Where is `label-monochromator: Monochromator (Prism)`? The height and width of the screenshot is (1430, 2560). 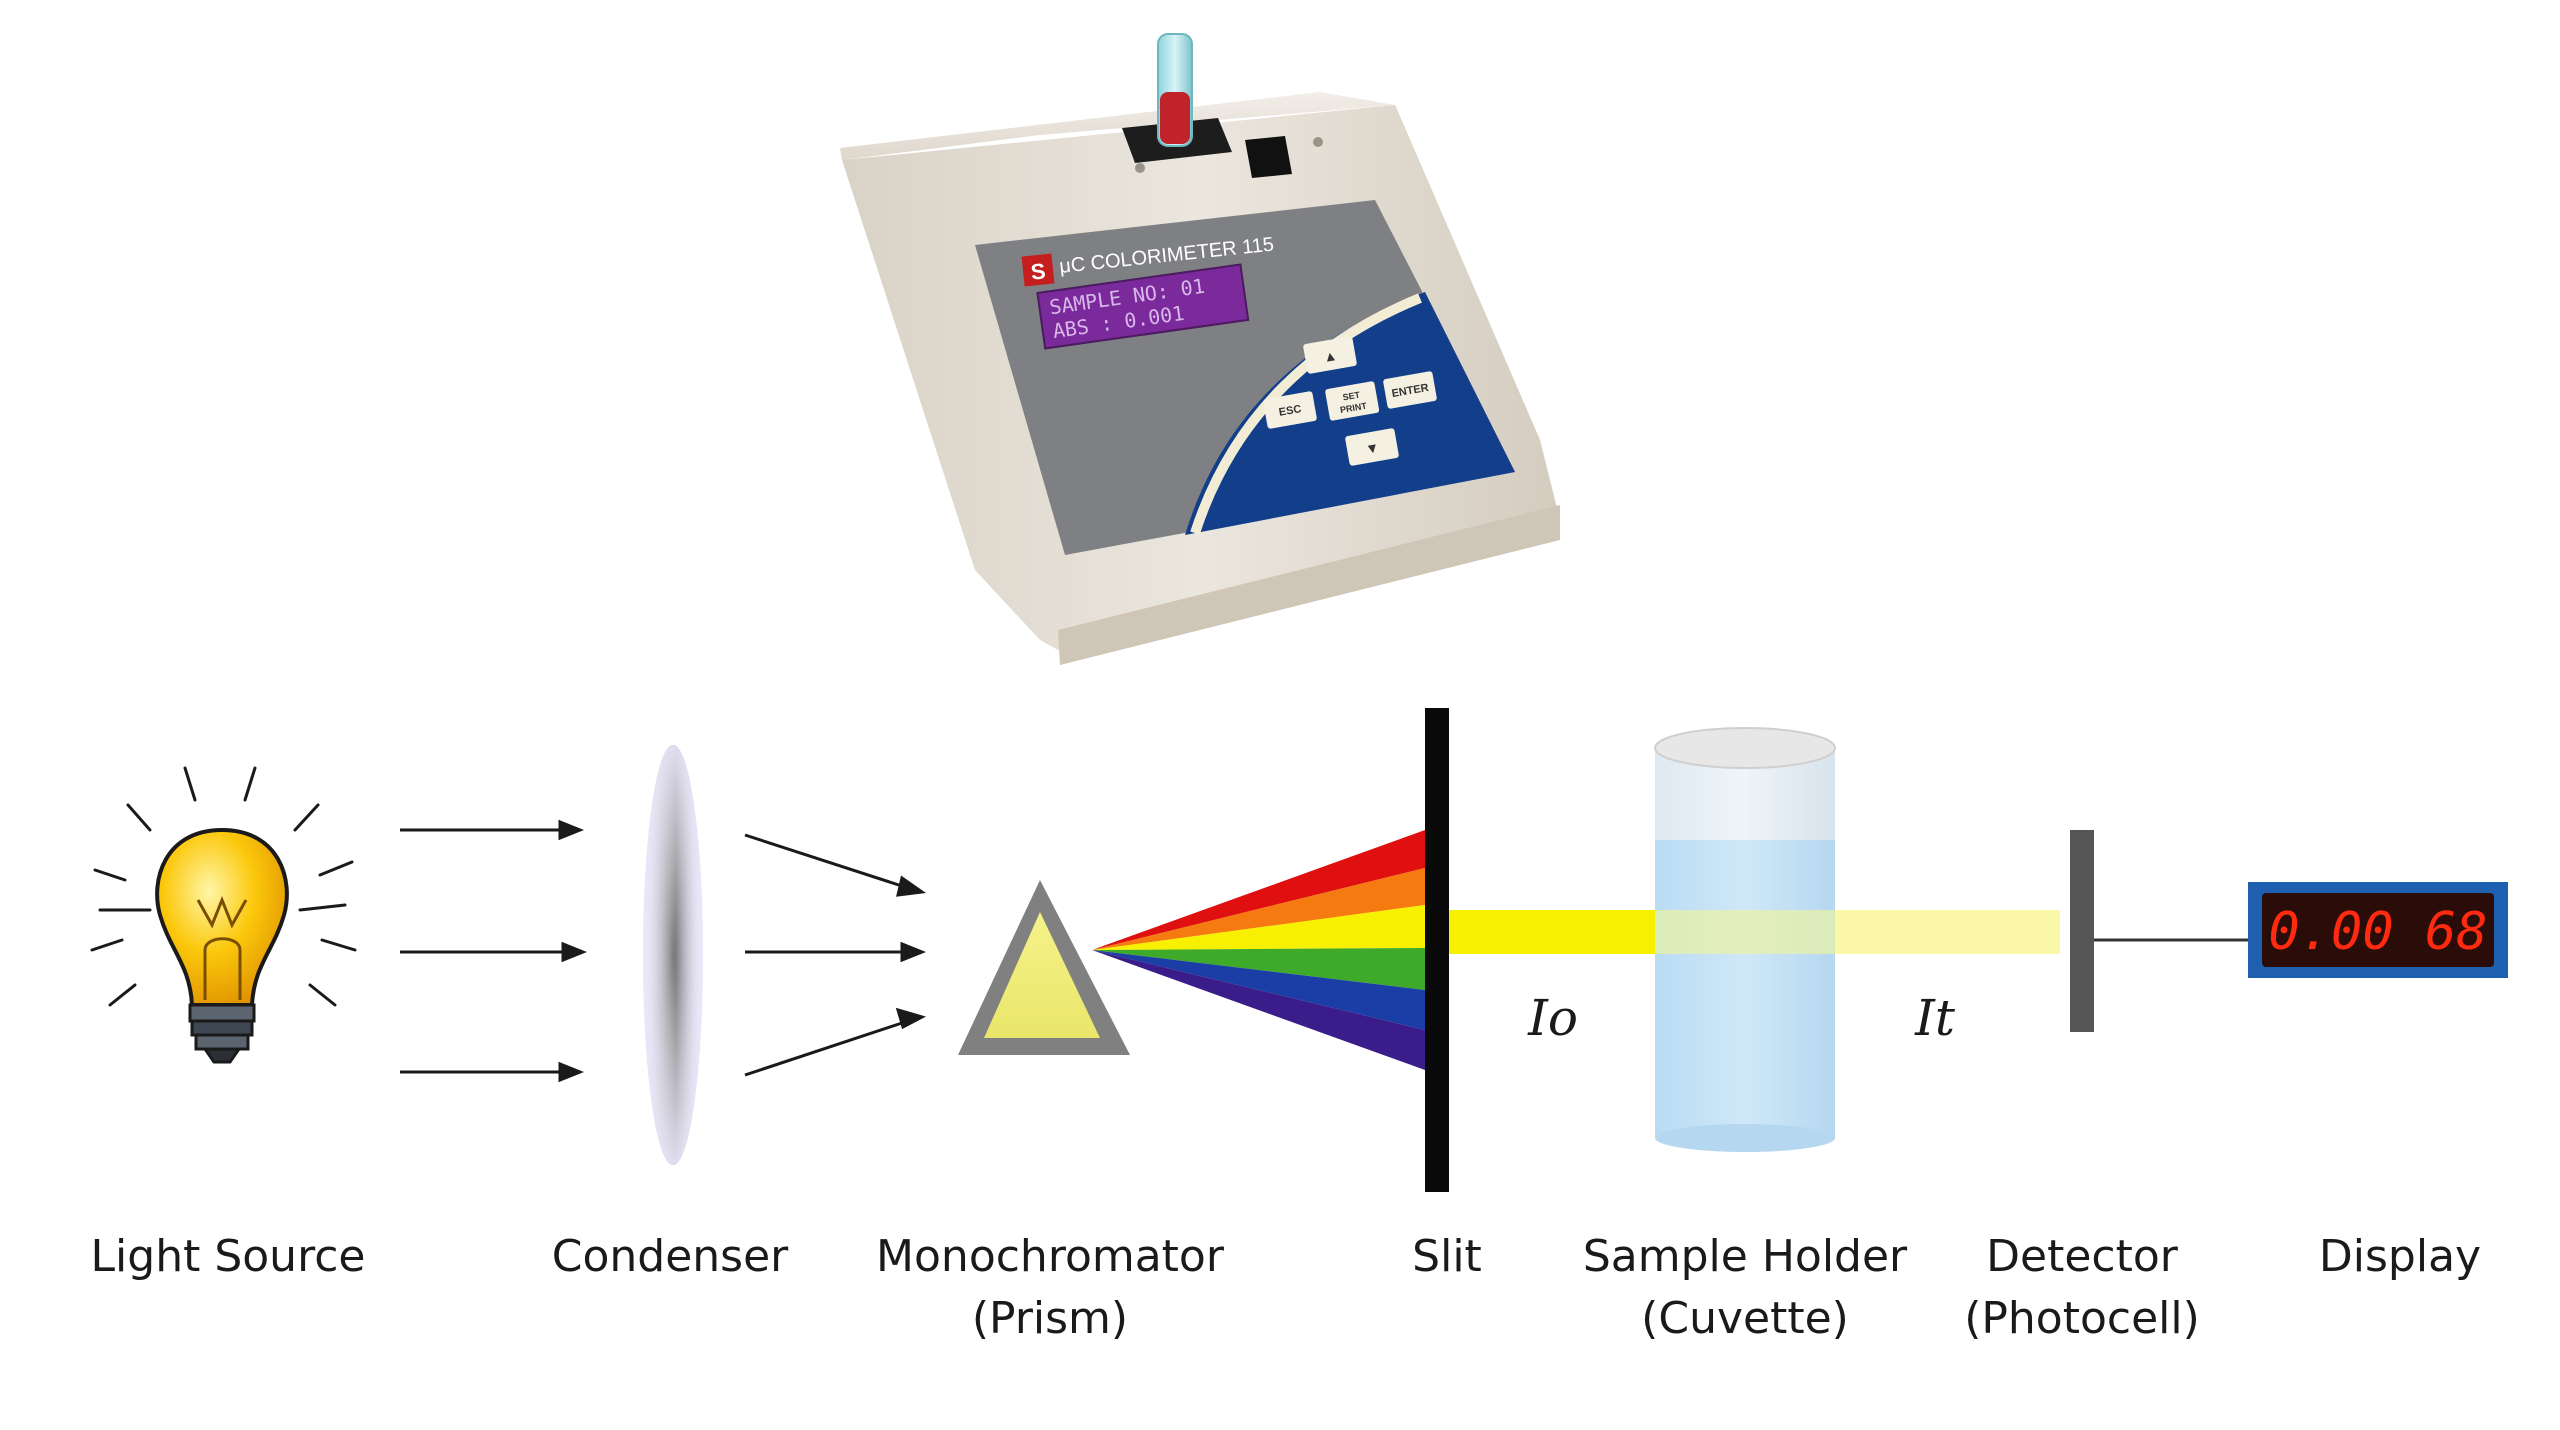
label-monochromator: Monochromator (Prism) is located at coordinates (1050, 1287).